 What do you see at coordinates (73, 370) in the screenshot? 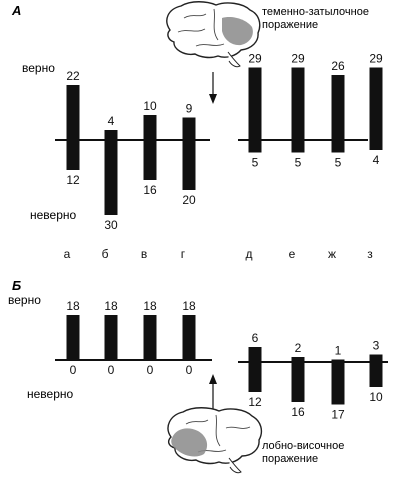
I see `value-label-incorrect-b-0: 0` at bounding box center [73, 370].